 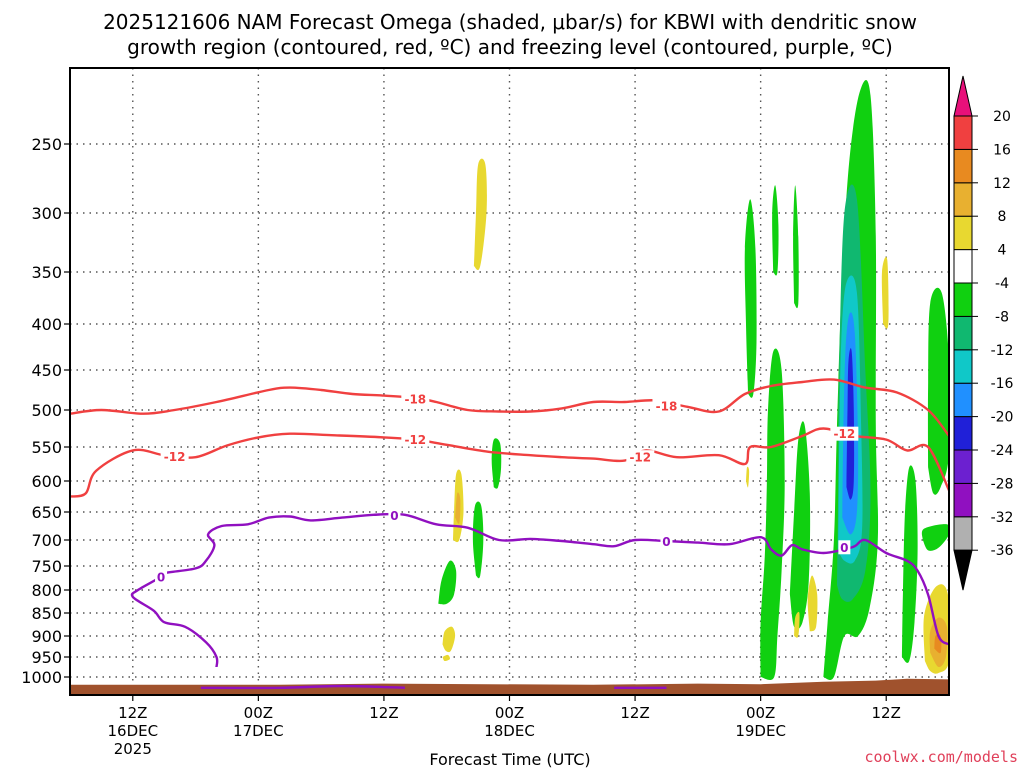 What do you see at coordinates (963, 570) in the screenshot?
I see `colorbar-under-triangle` at bounding box center [963, 570].